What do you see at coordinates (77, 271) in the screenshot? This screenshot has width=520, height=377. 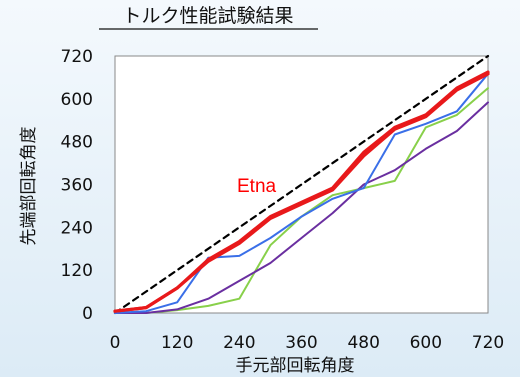 I see `y-tick-label: 120` at bounding box center [77, 271].